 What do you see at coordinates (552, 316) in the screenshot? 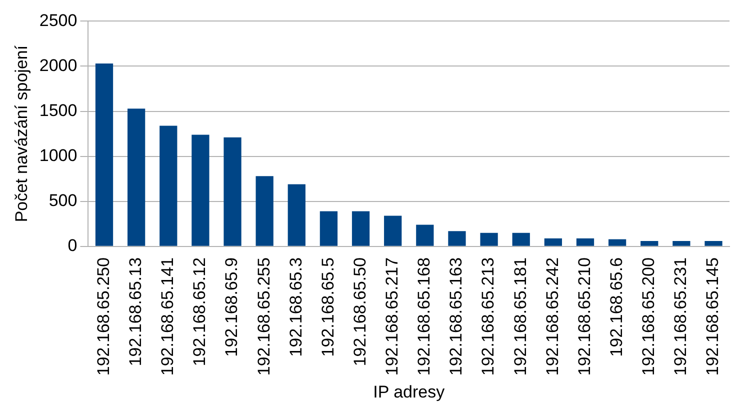
I see `x-tick-label: 192.168.65.242` at bounding box center [552, 316].